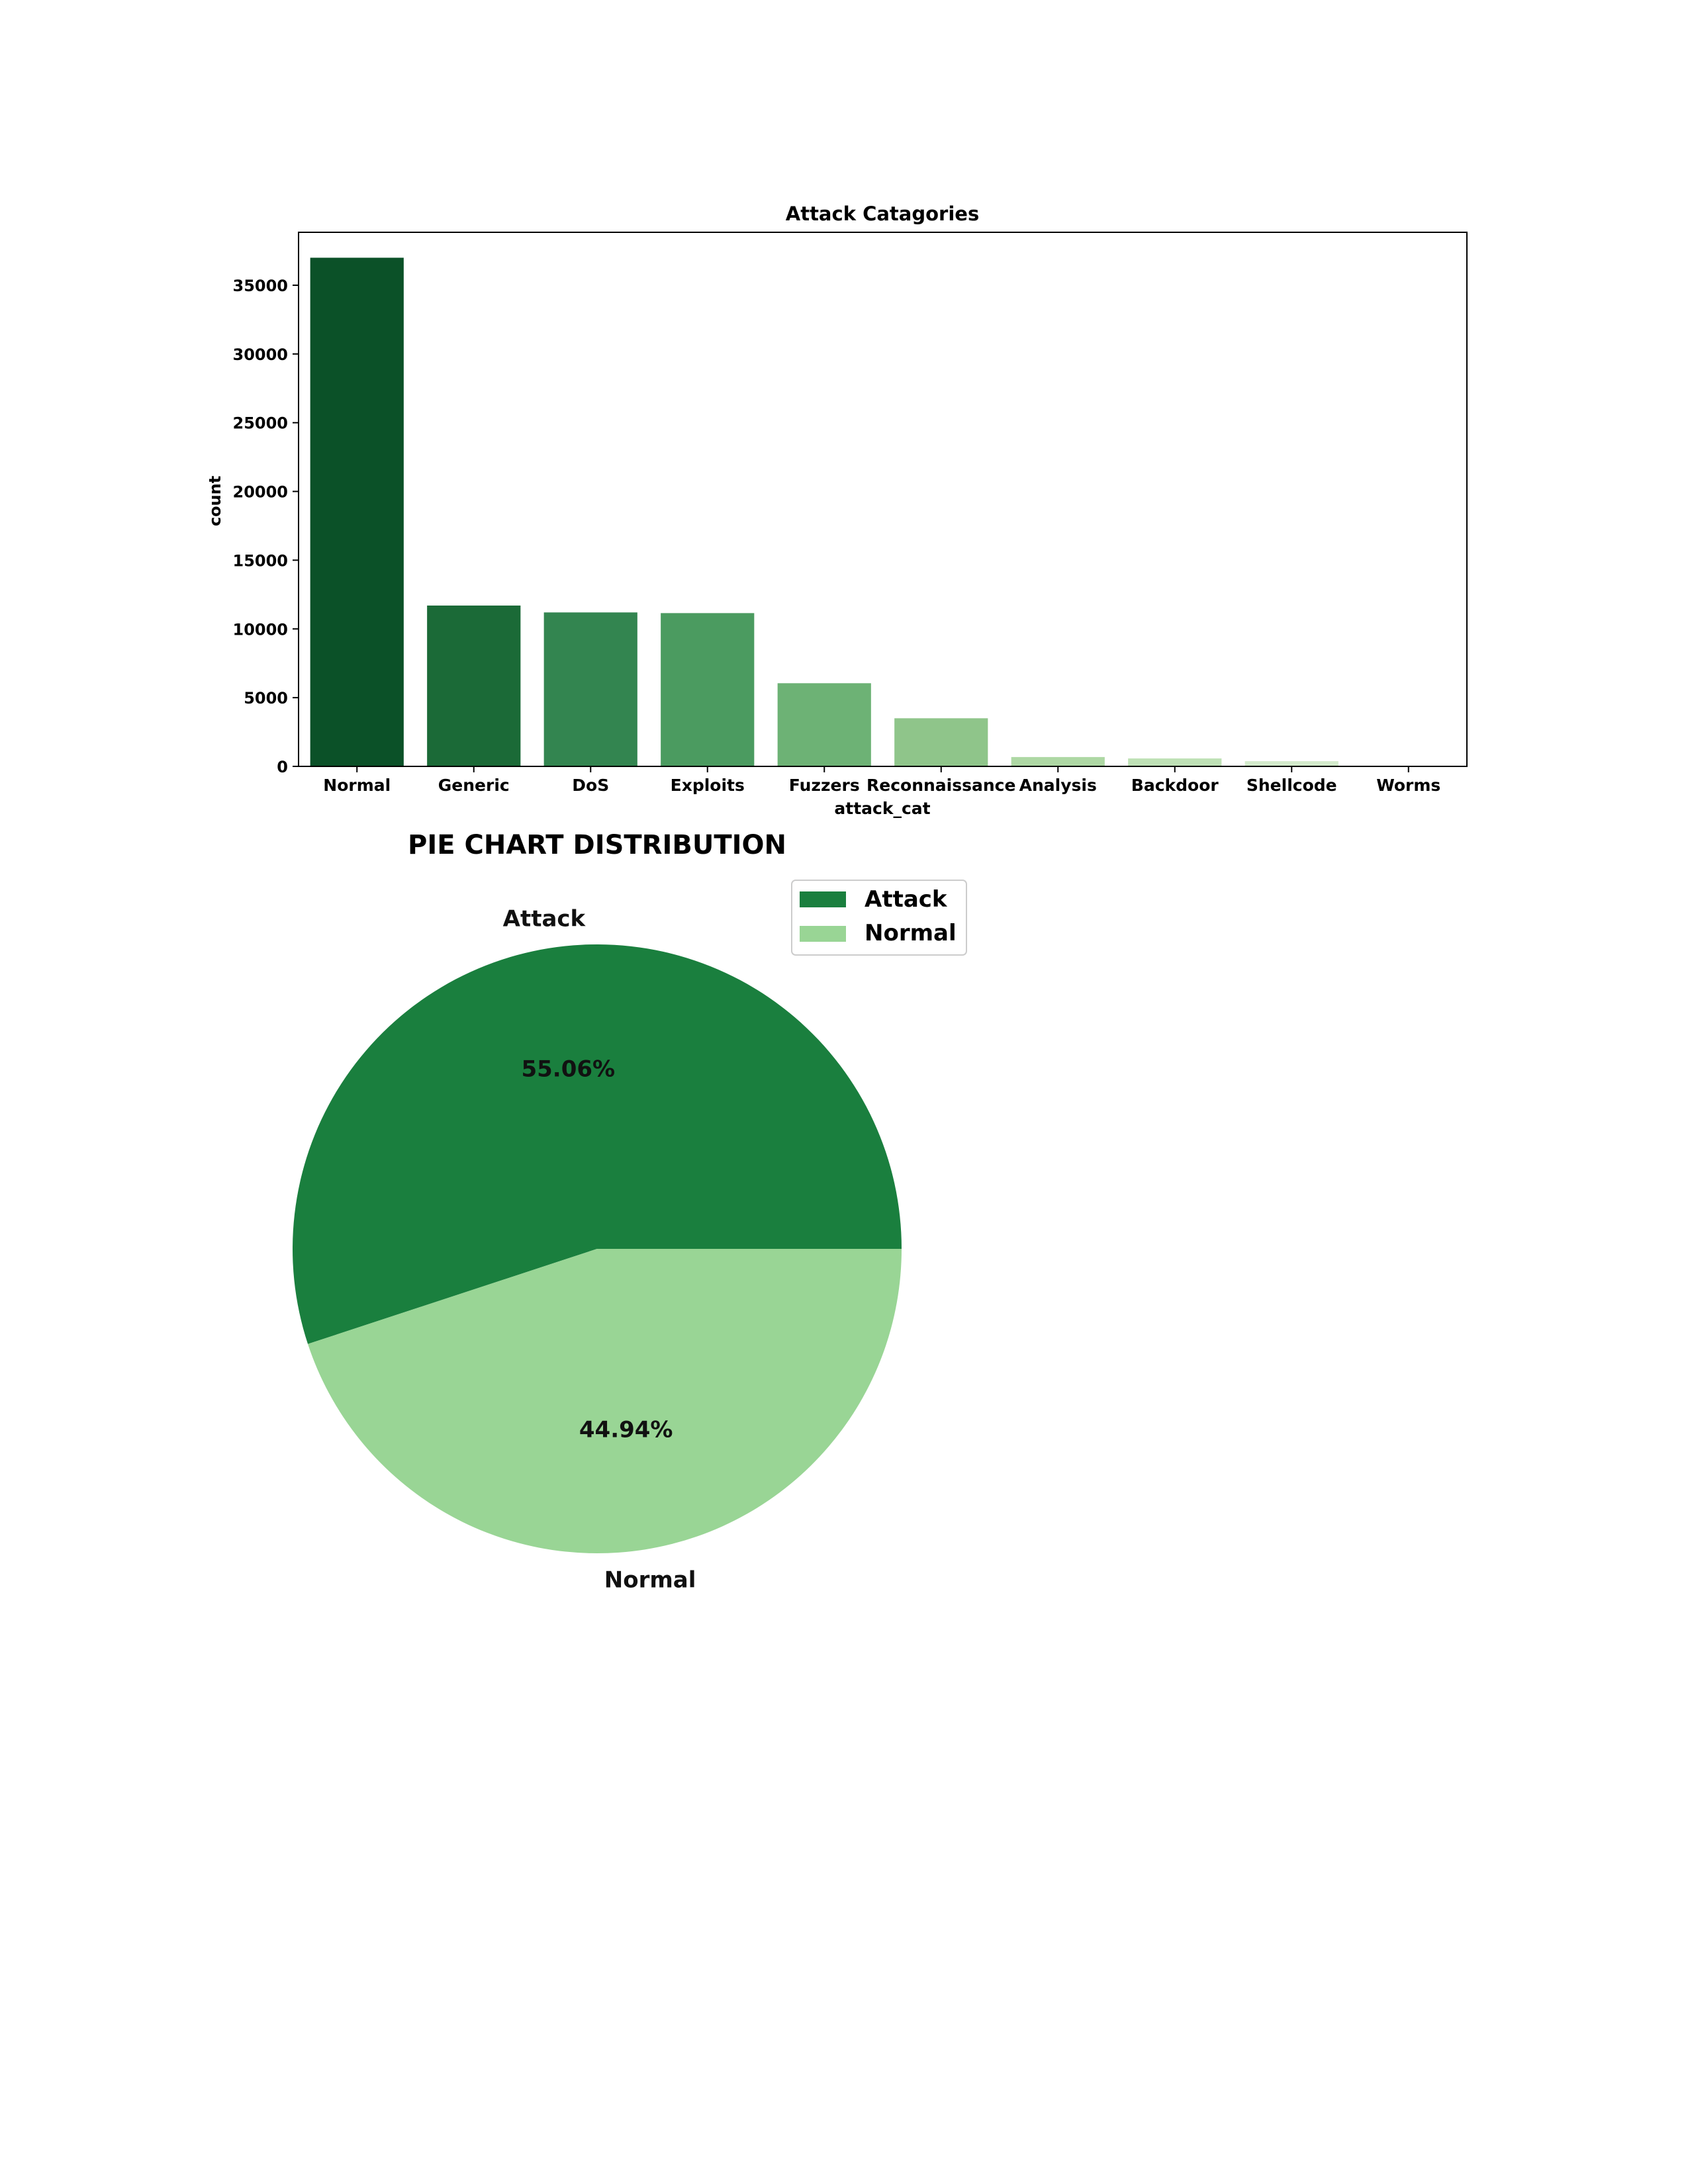 The width and height of the screenshot is (1688, 2184). I want to click on x-tick-label: DoS, so click(590, 785).